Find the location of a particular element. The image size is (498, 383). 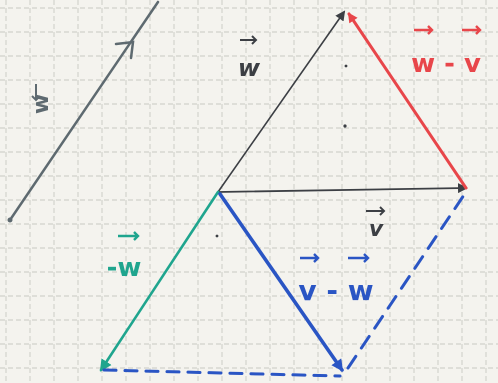

dashed-right is located at coordinates (407, 280).